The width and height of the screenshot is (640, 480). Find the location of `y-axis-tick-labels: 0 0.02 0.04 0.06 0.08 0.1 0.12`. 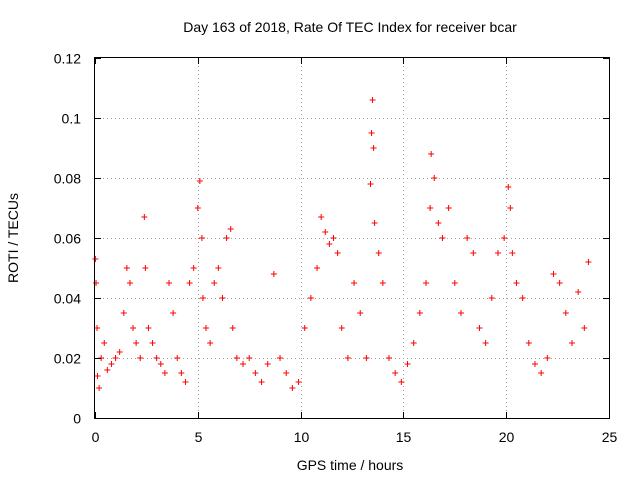

y-axis-tick-labels: 0 0.02 0.04 0.06 0.08 0.1 0.12 is located at coordinates (67, 239).